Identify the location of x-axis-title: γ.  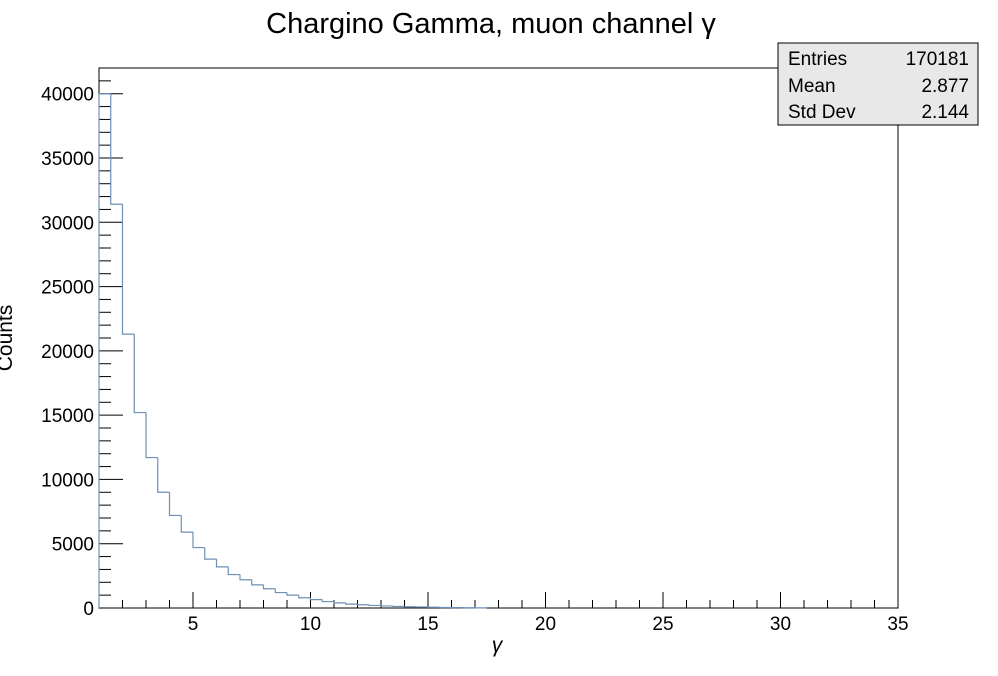
(498, 645).